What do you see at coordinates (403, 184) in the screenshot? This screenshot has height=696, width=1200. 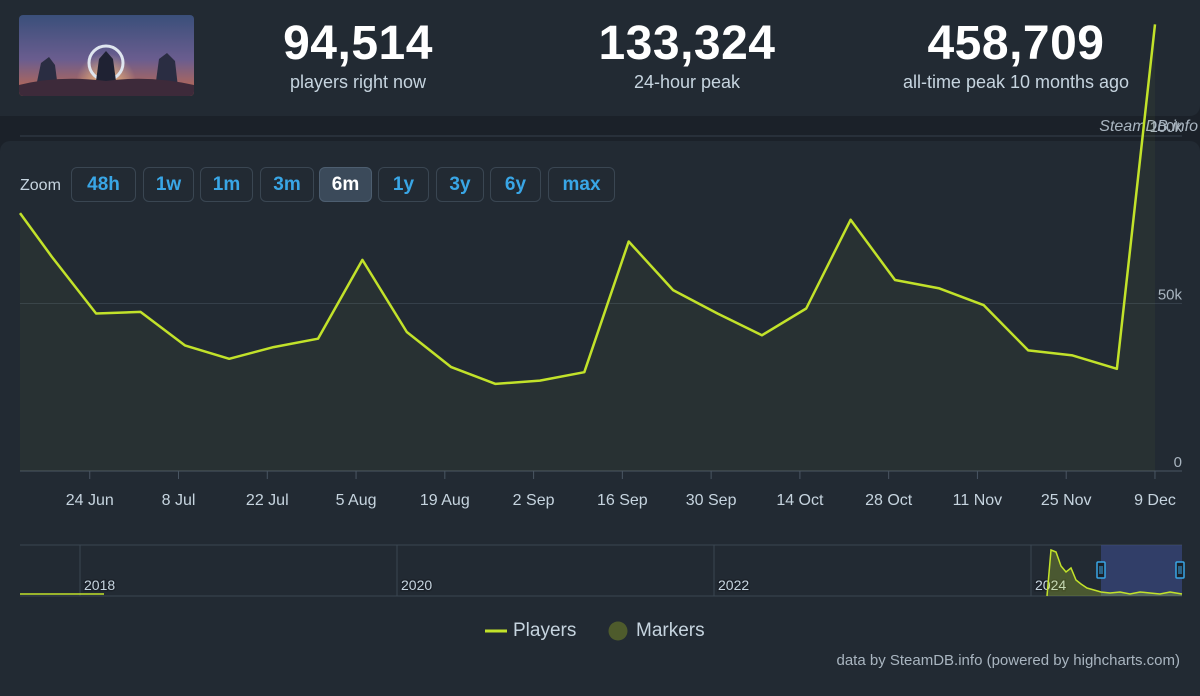 I see `zoom-button-1y: 1y` at bounding box center [403, 184].